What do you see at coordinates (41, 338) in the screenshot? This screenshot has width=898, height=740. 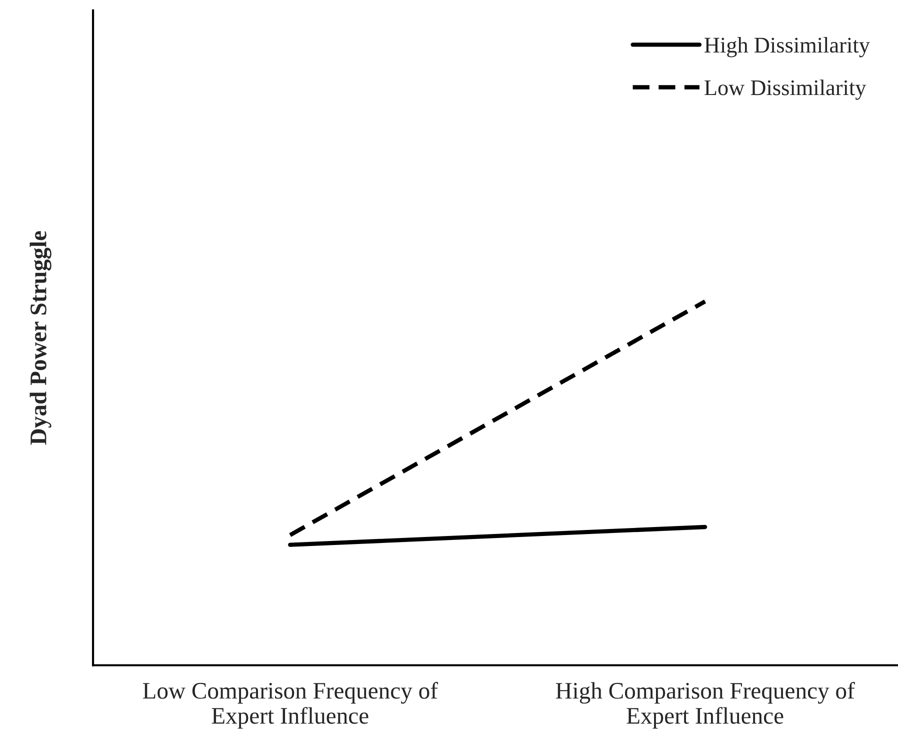 I see `y-axis-title: Dyad Power Struggle` at bounding box center [41, 338].